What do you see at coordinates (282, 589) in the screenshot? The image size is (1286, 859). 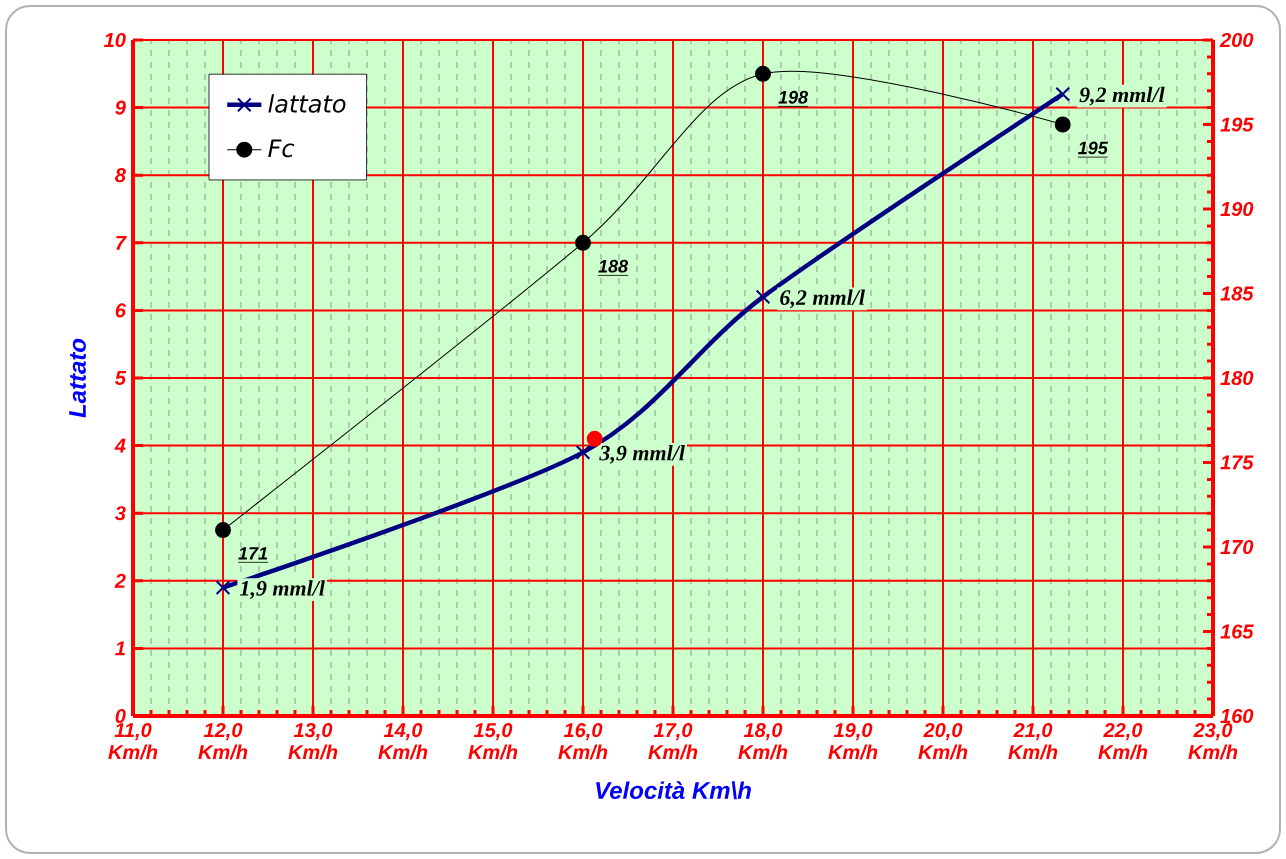 I see `data-label: 1,9 mml/l` at bounding box center [282, 589].